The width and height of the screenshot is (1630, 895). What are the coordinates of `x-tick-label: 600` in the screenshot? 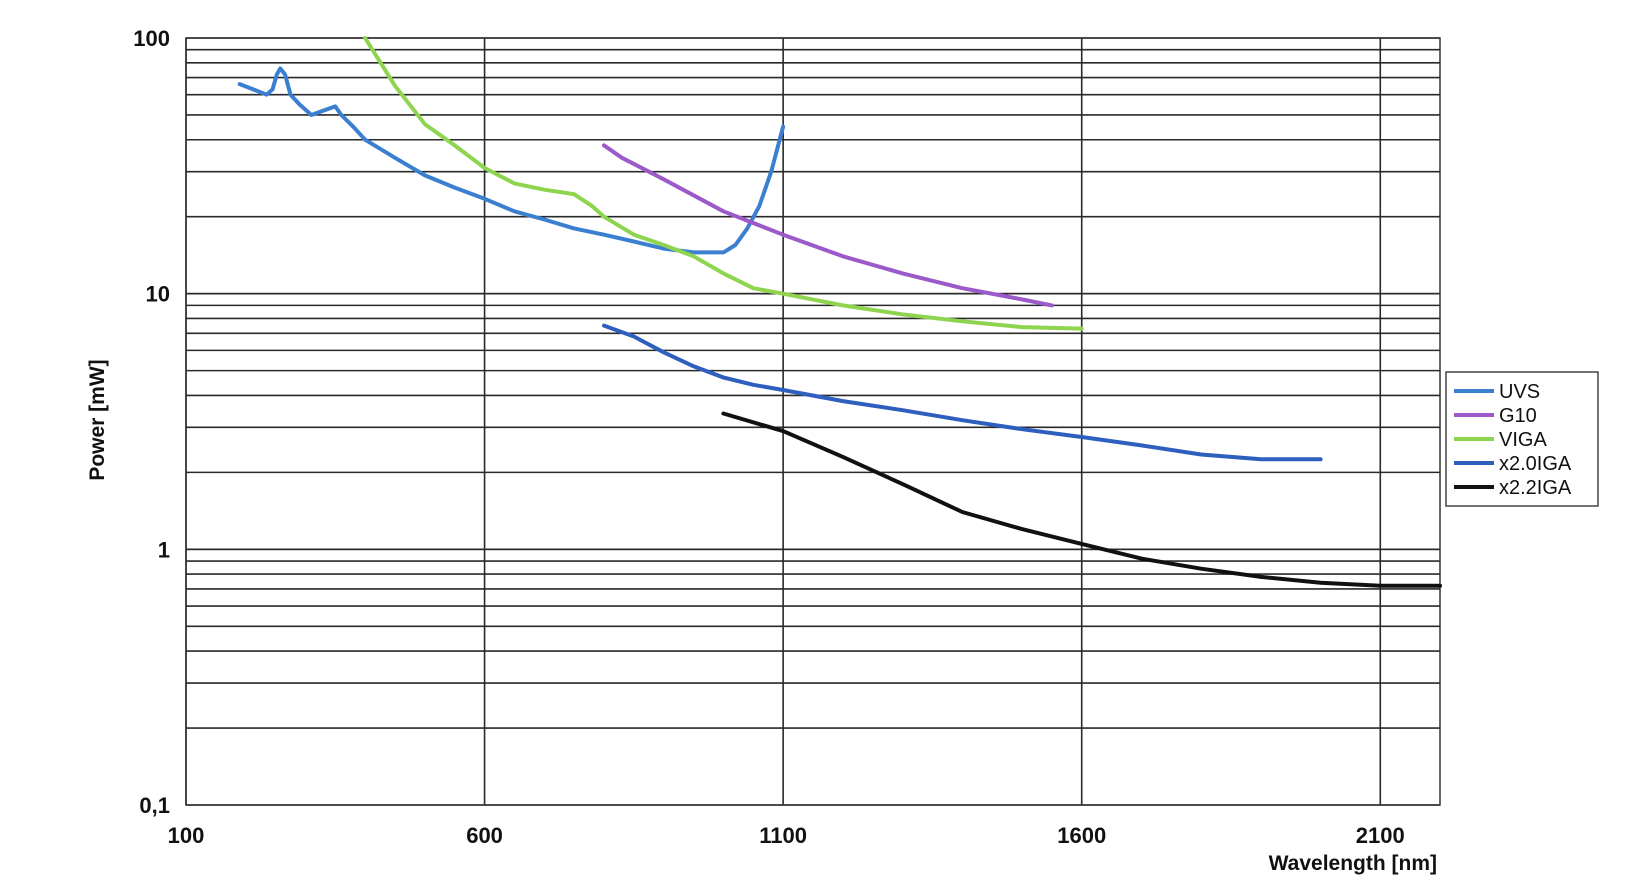 It's located at (484, 835).